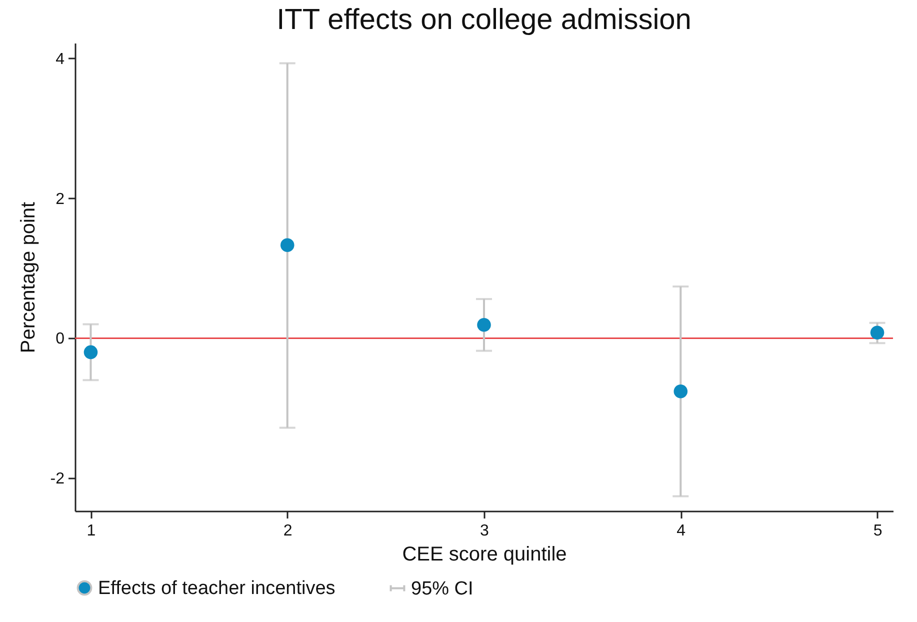  Describe the element at coordinates (57, 479) in the screenshot. I see `y-tick-label: -2` at that location.